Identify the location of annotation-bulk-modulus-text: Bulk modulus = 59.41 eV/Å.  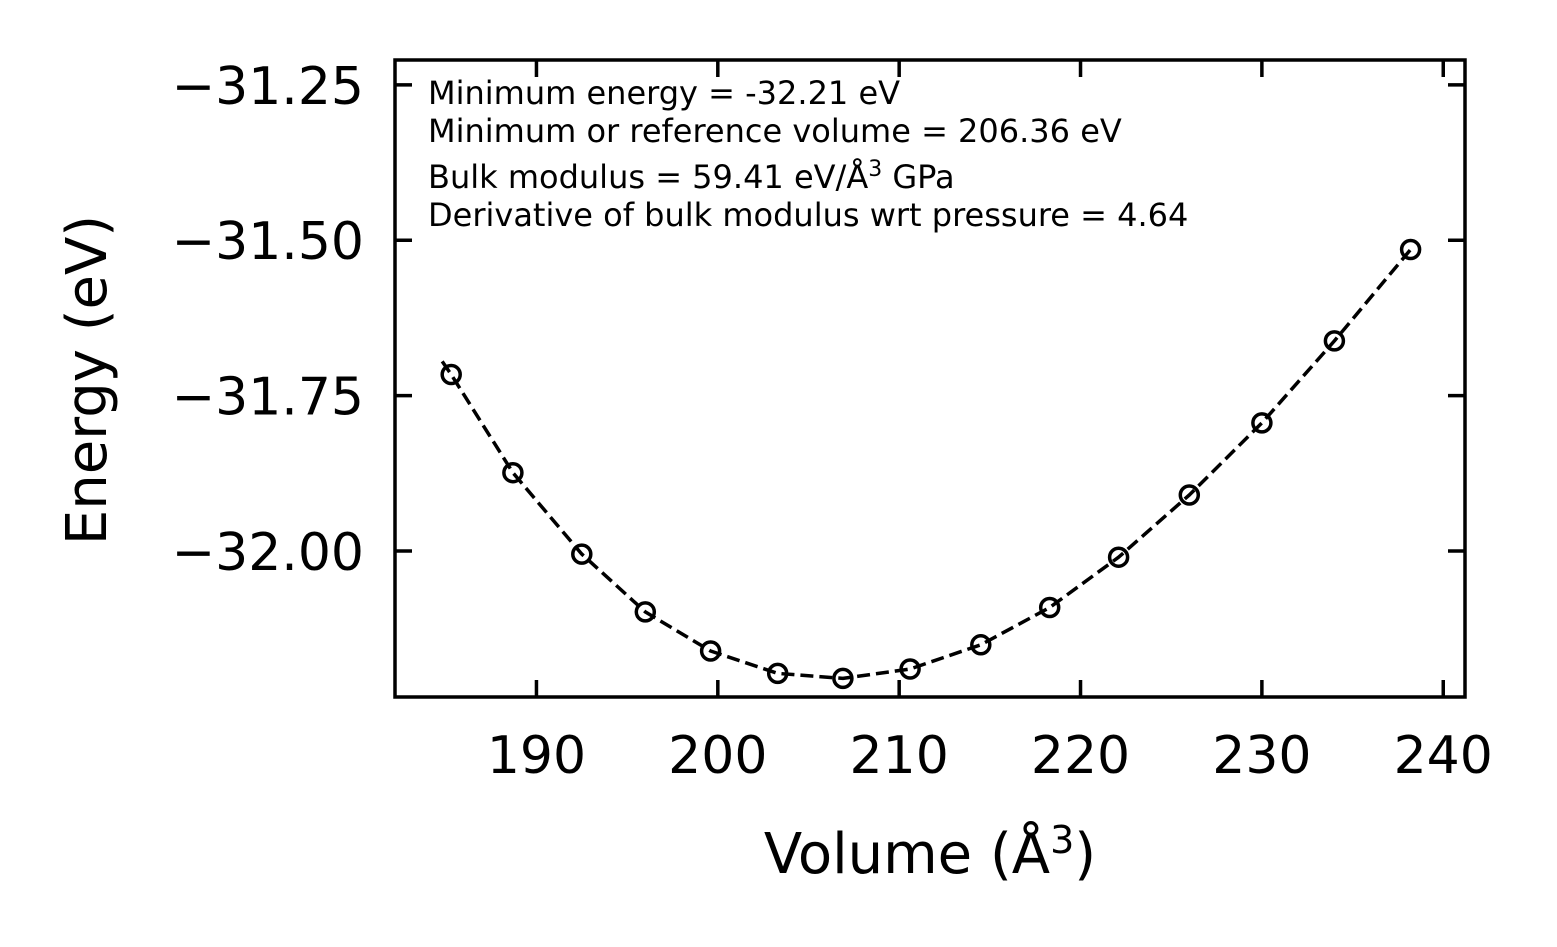
(648, 177).